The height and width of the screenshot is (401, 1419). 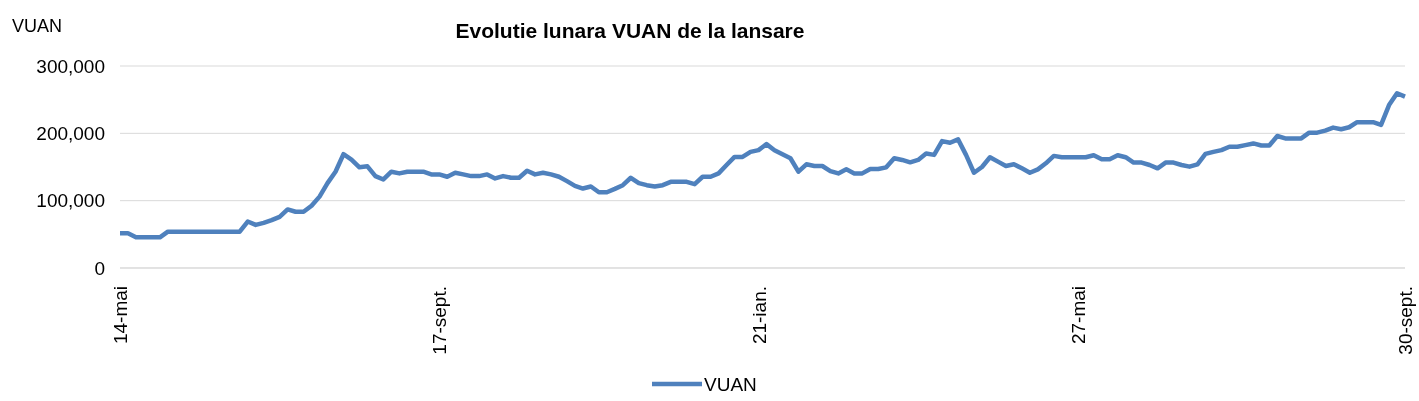 What do you see at coordinates (120, 315) in the screenshot?
I see `x-tick-label: 14-mai` at bounding box center [120, 315].